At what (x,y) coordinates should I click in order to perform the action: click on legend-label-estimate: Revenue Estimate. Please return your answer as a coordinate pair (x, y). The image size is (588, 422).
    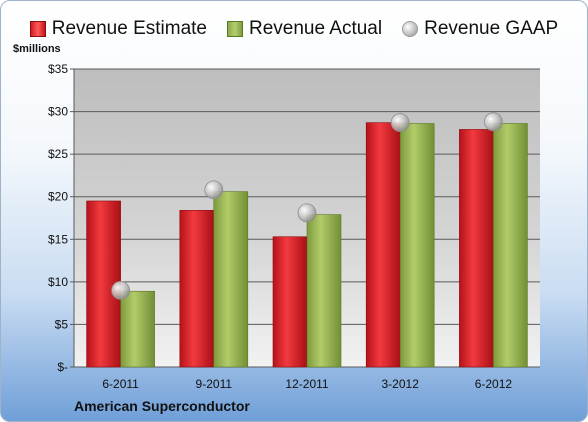
    Looking at the image, I should click on (129, 28).